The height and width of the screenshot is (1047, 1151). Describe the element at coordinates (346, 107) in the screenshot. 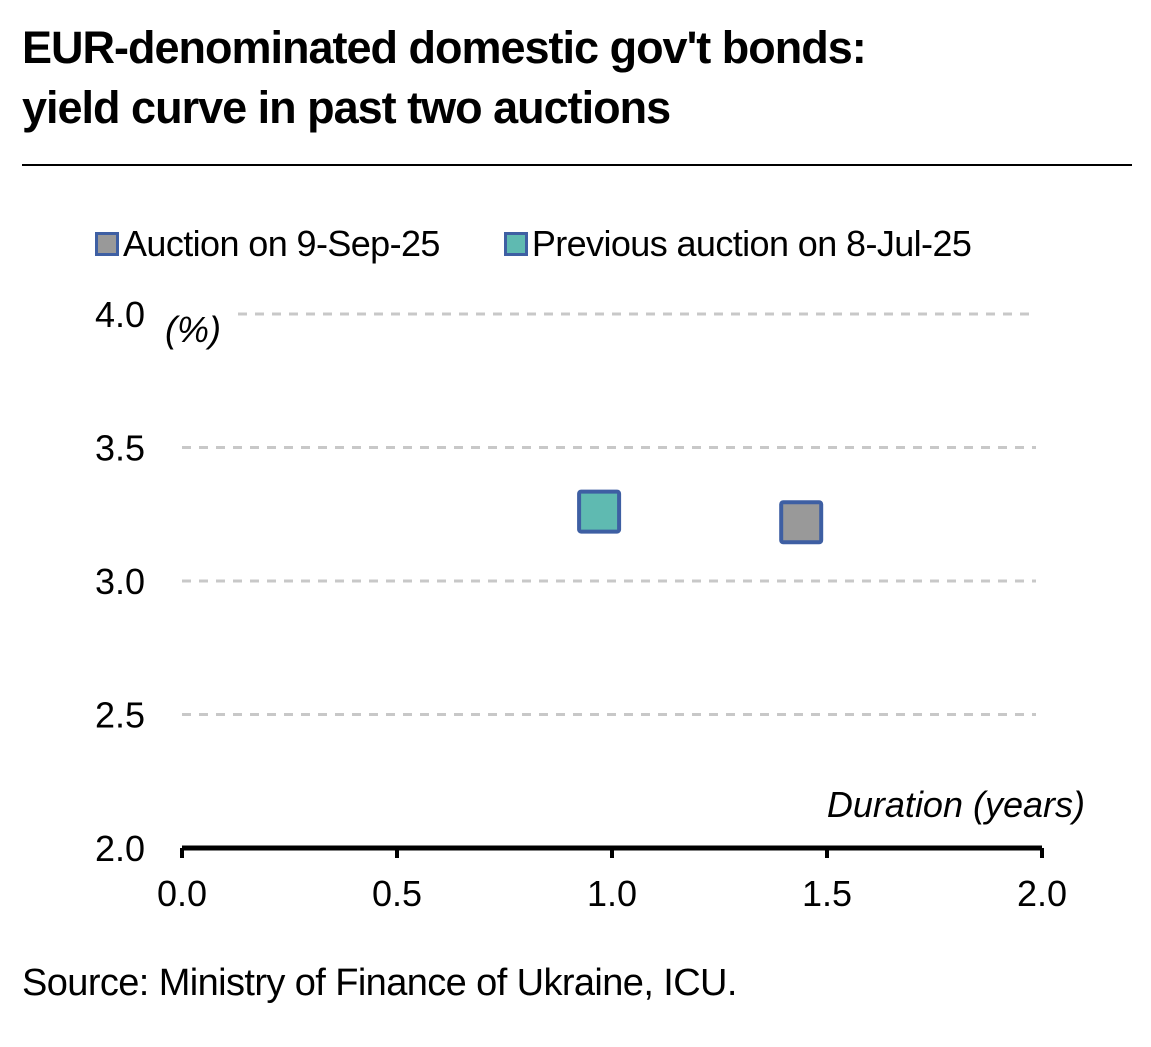

I see `chart-title-line-2: yield curve in past two auctions` at that location.